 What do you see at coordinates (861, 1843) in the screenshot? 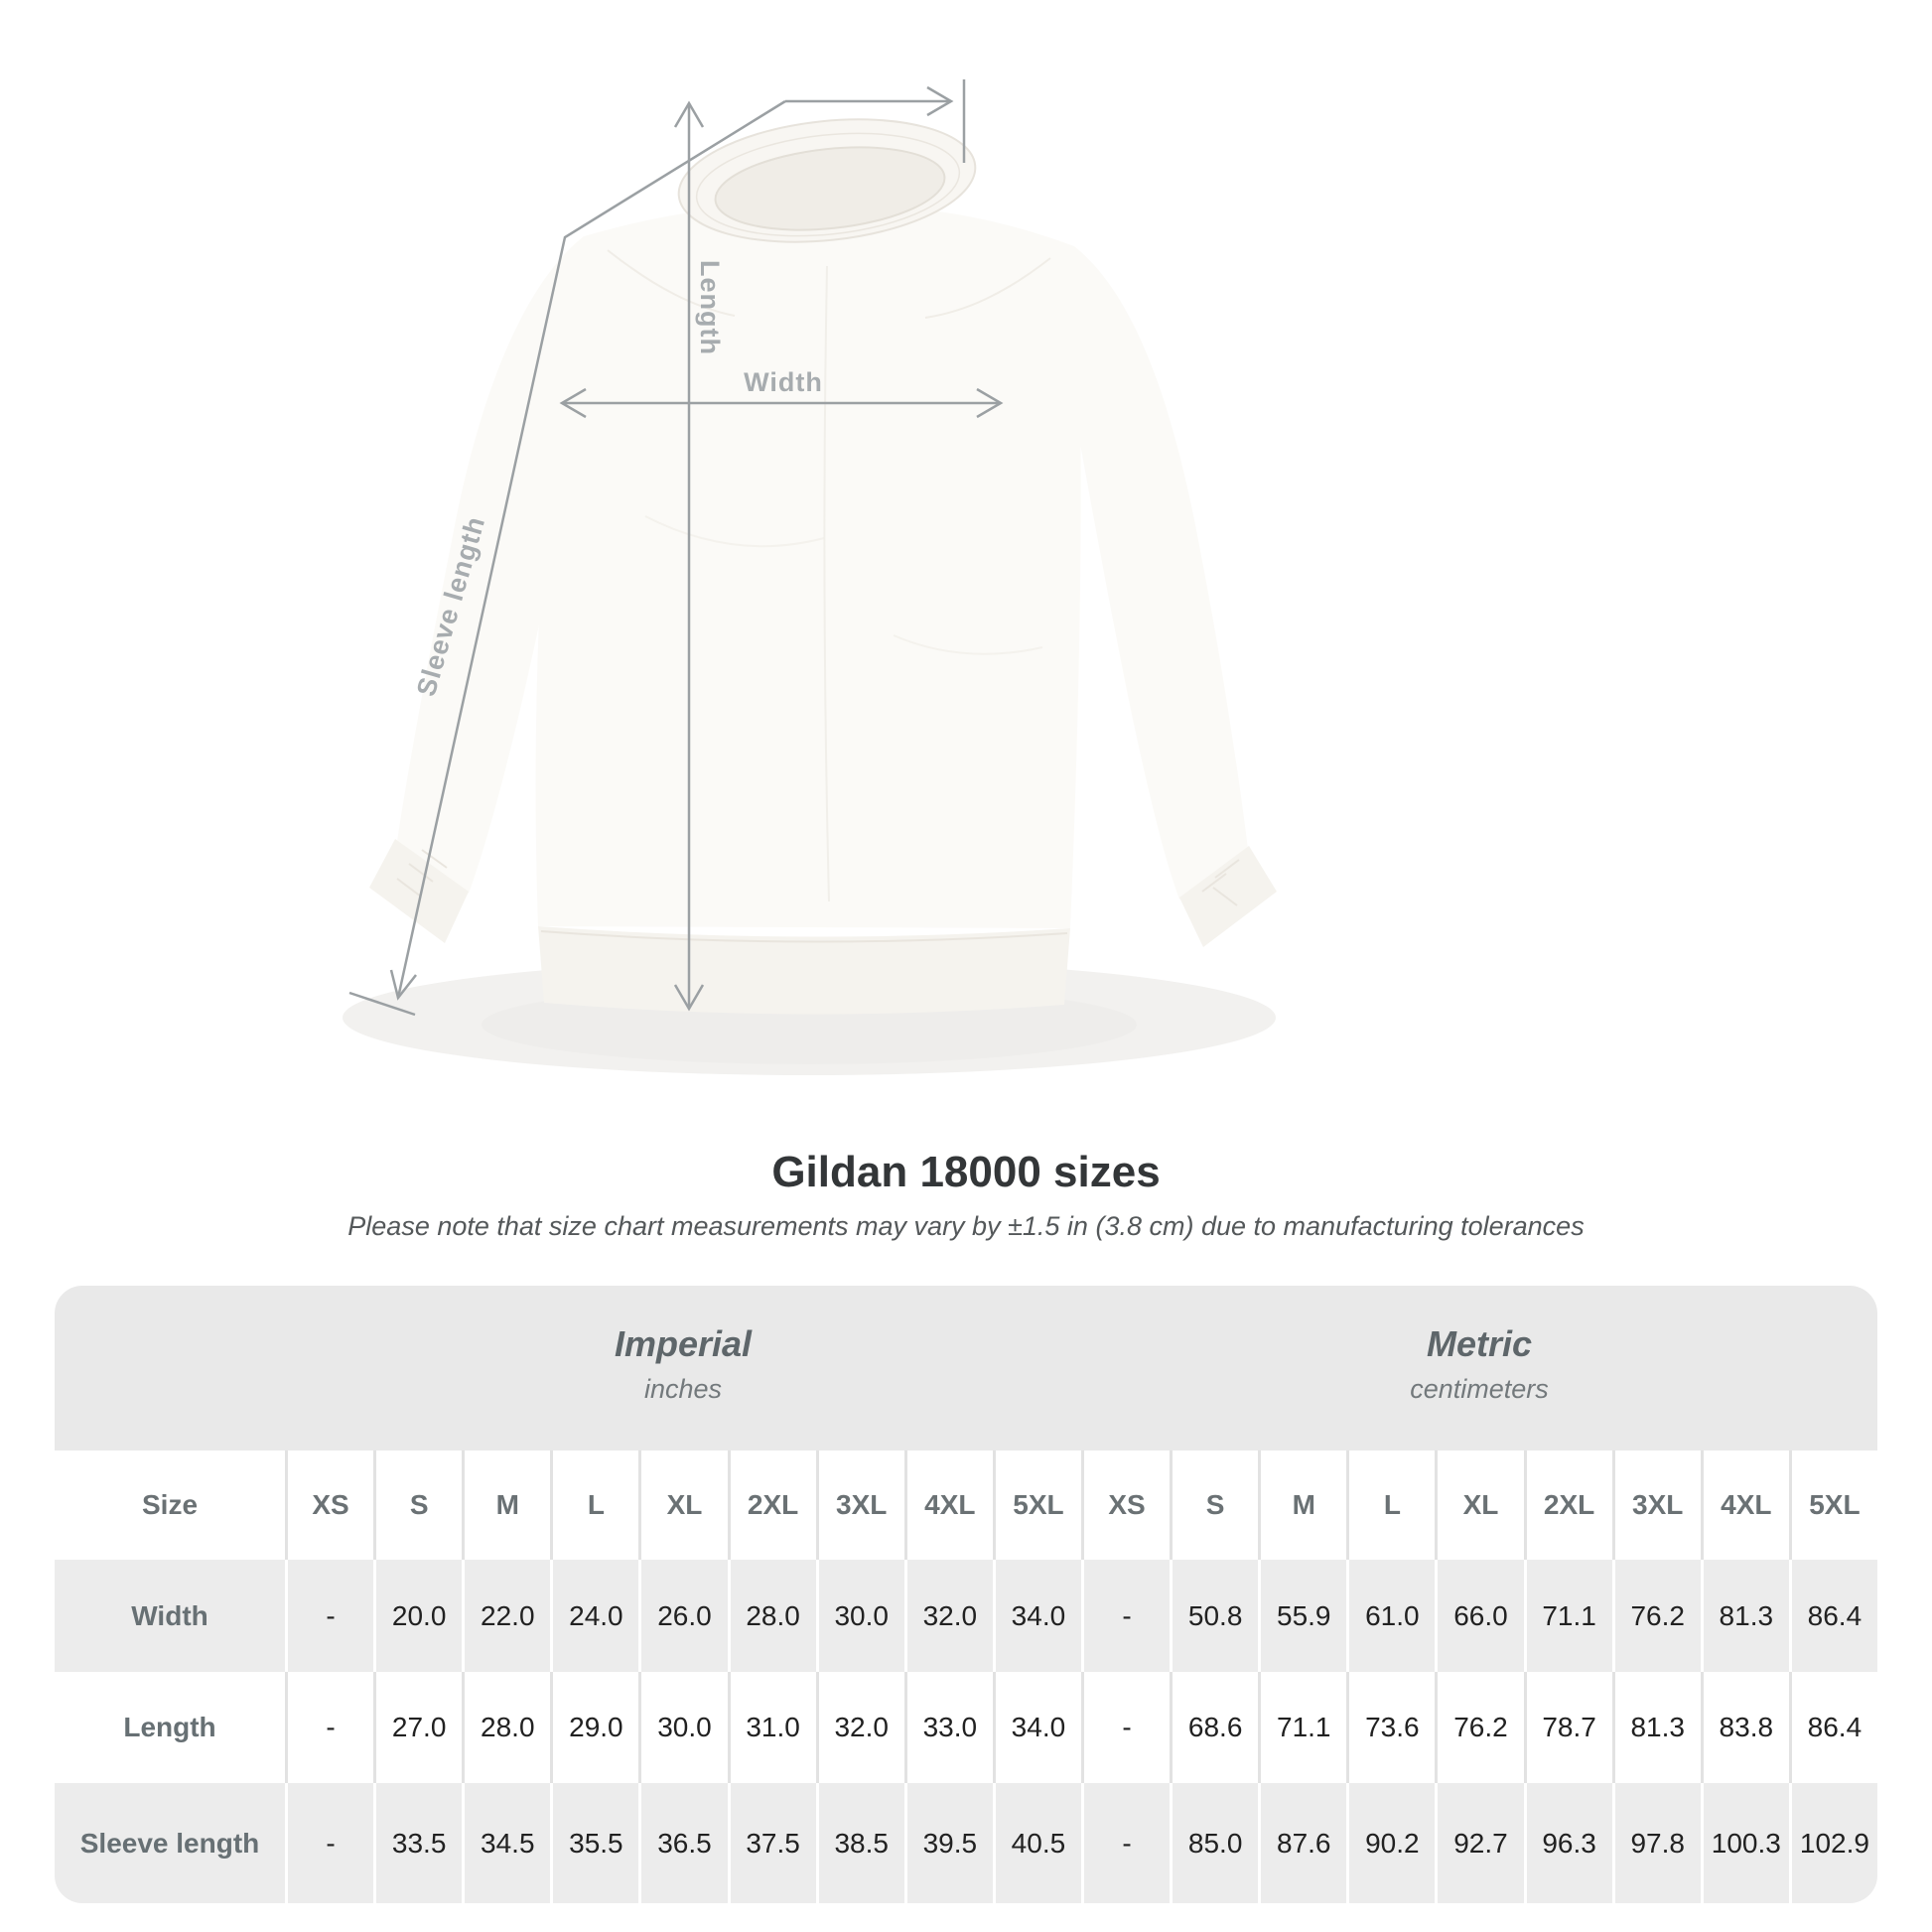
I see `sleeve-imperial-value: 38.5` at bounding box center [861, 1843].